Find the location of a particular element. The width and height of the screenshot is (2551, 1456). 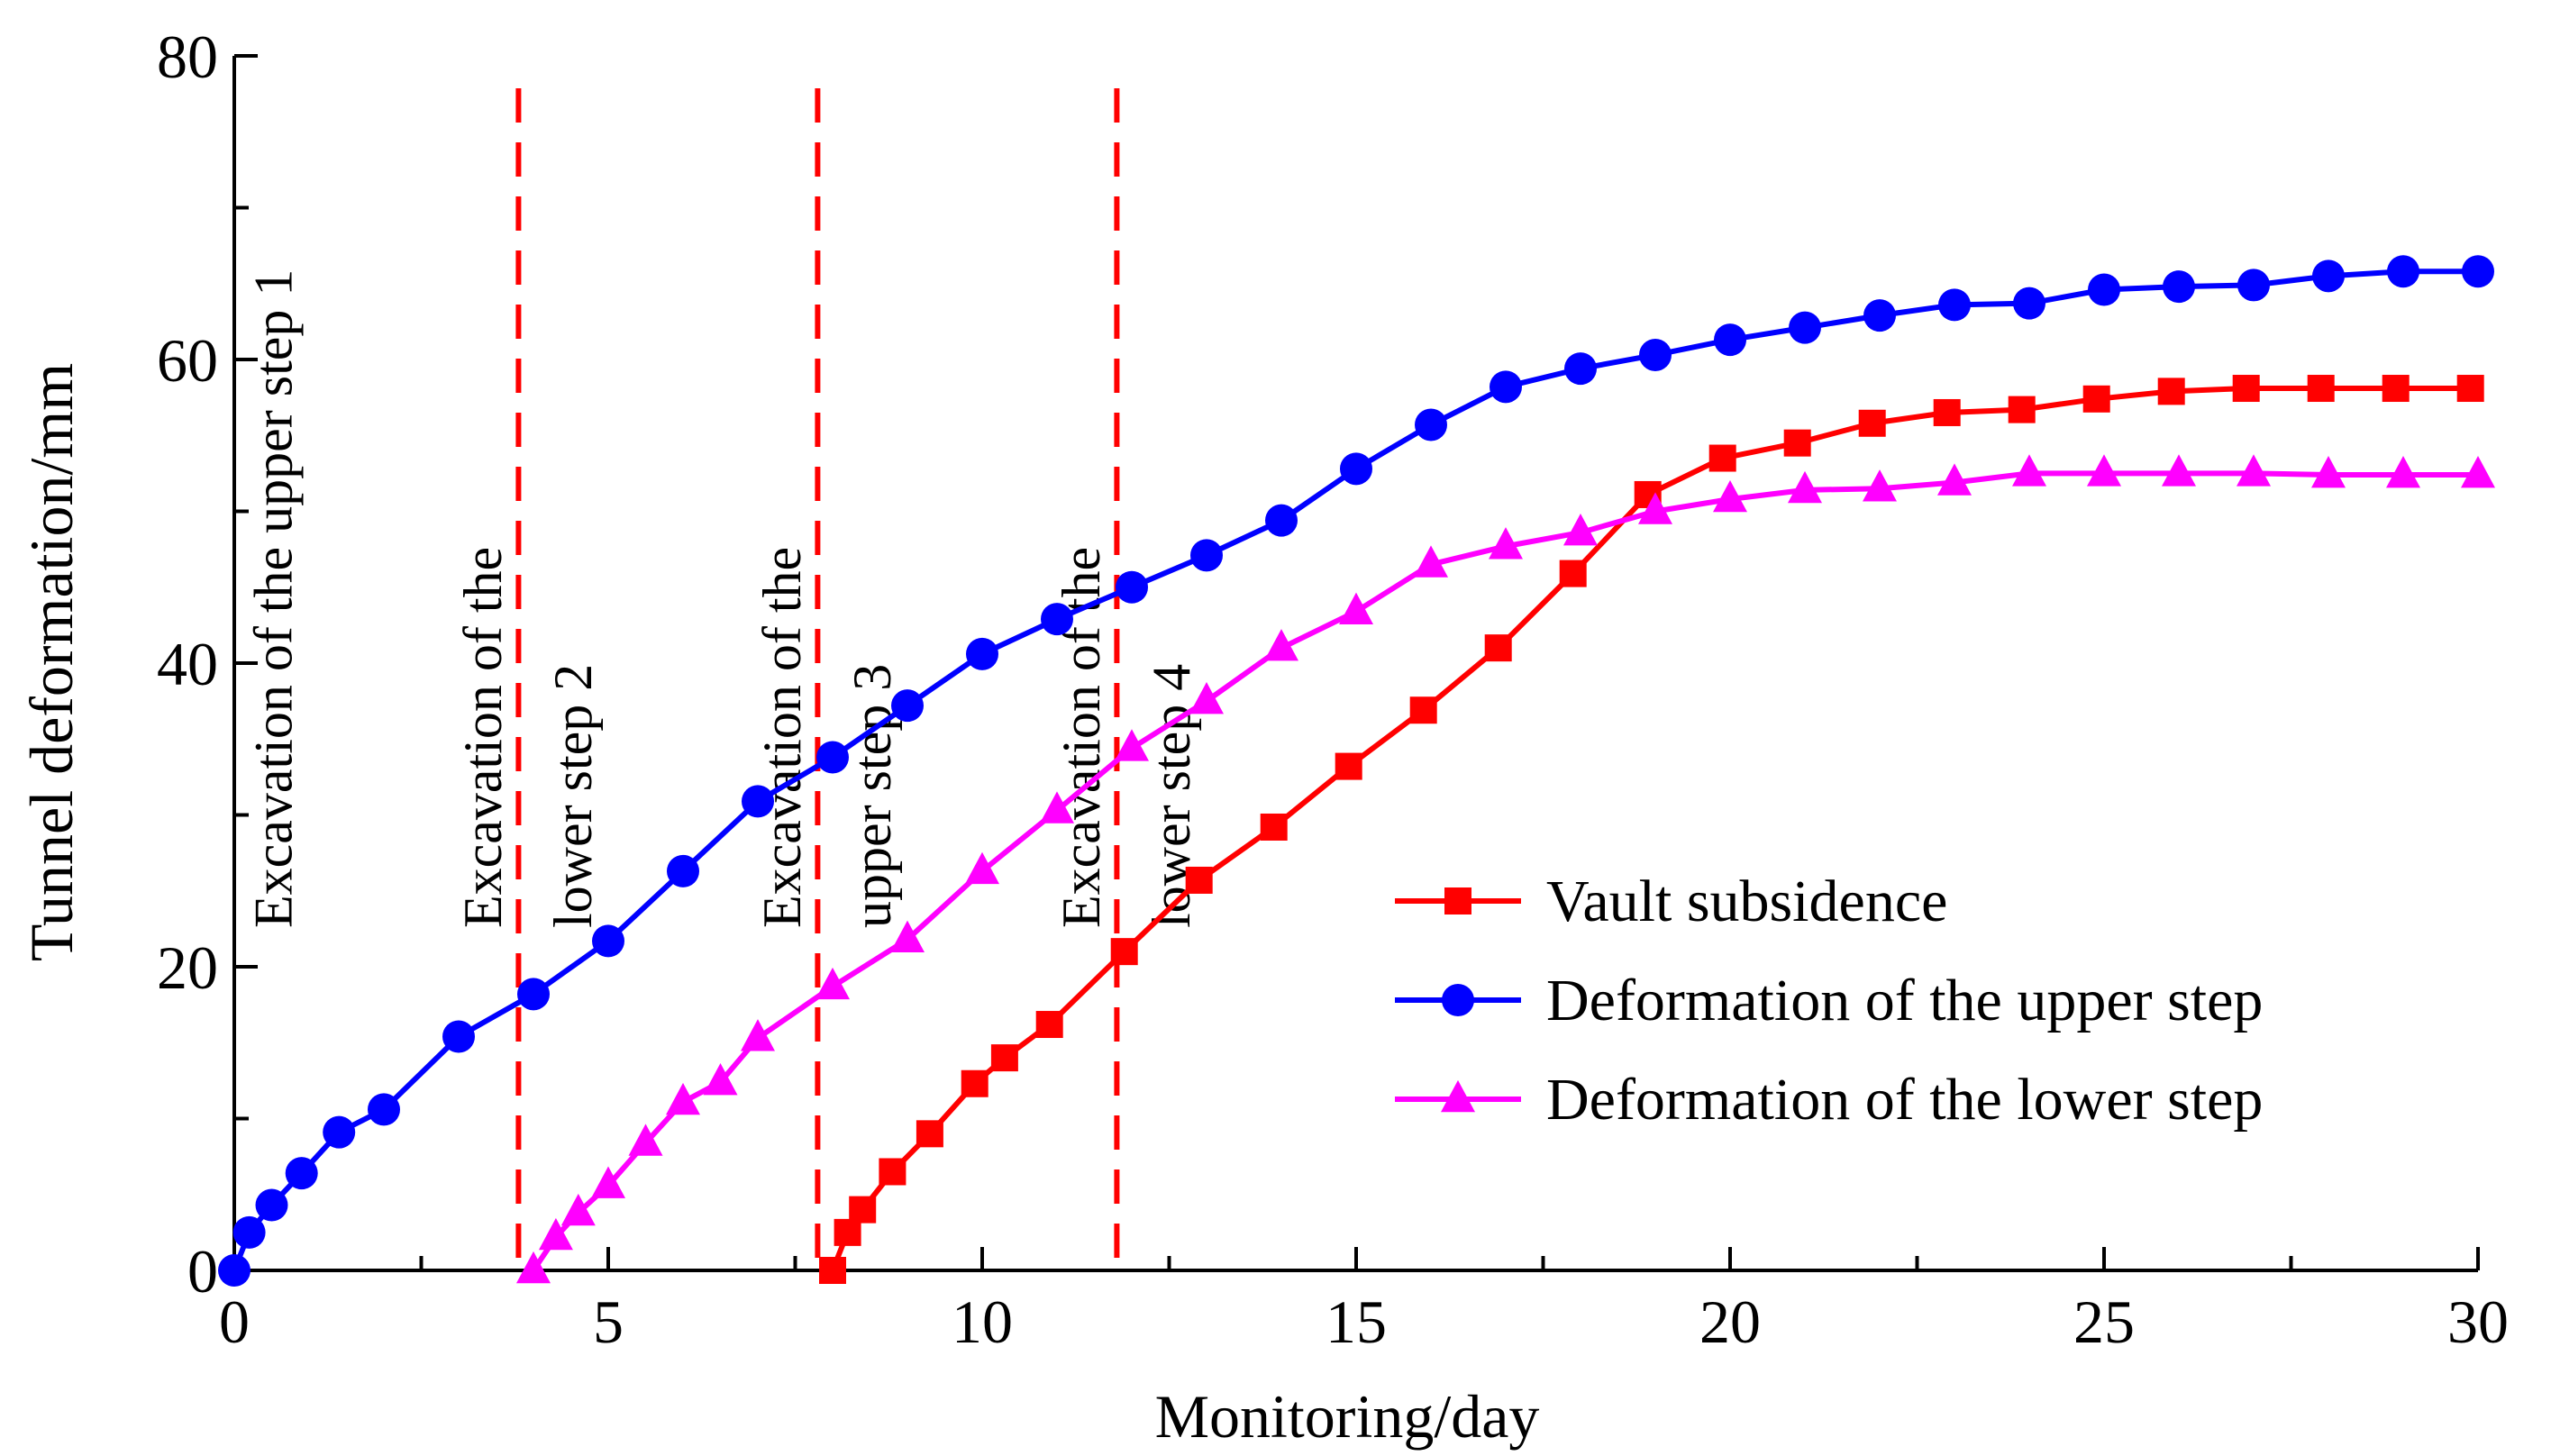

legend-label: Deformation of the upper step is located at coordinates (1904, 1001).